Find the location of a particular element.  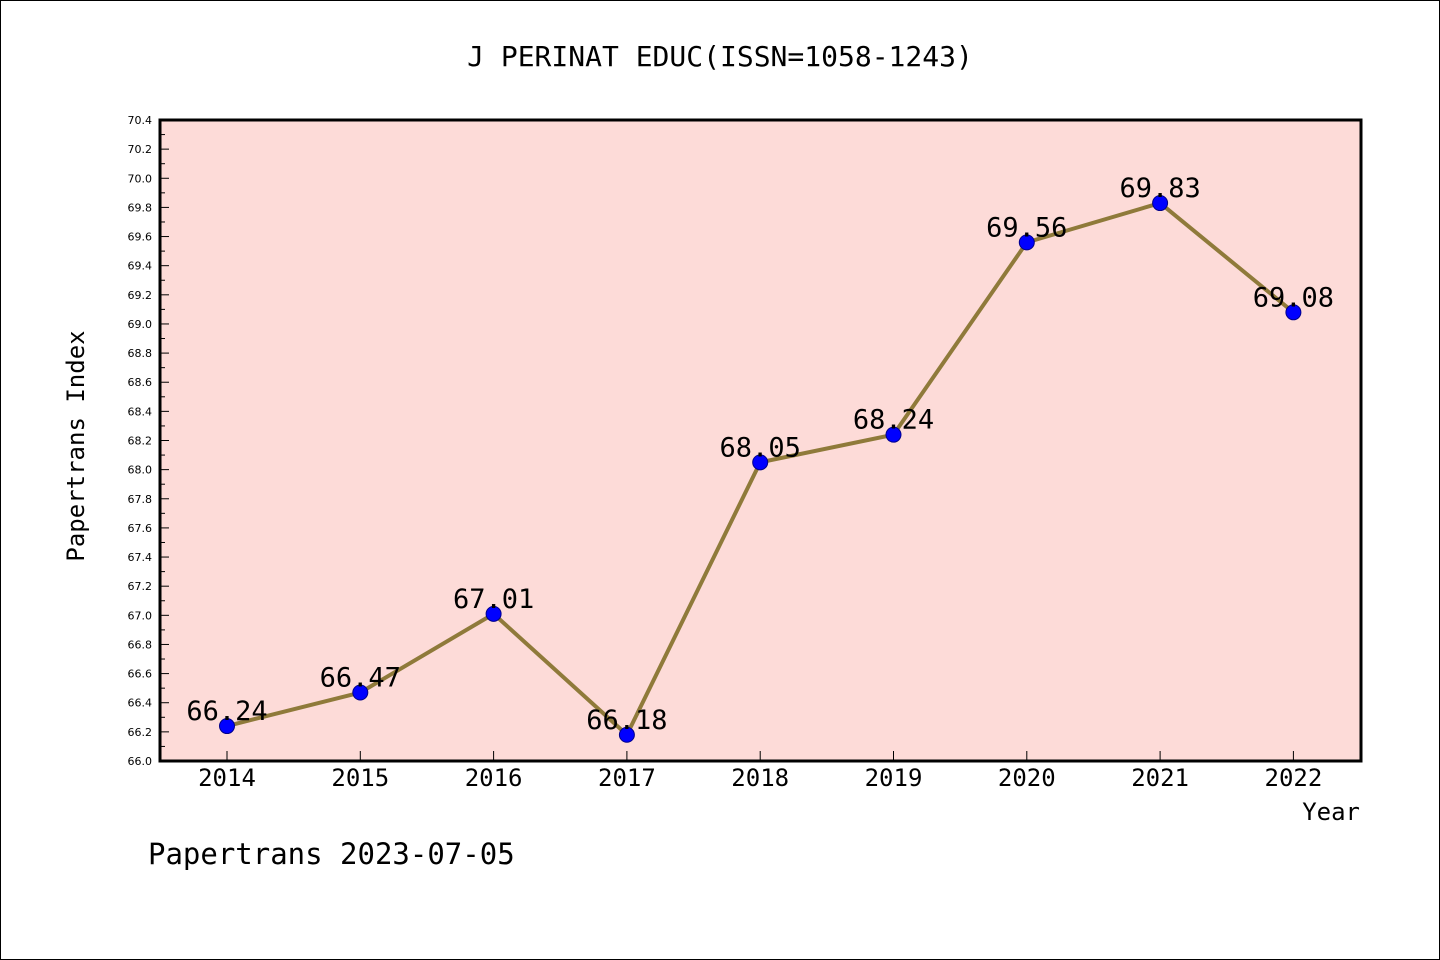

y-tick-label: 66.6 is located at coordinates (140, 674).